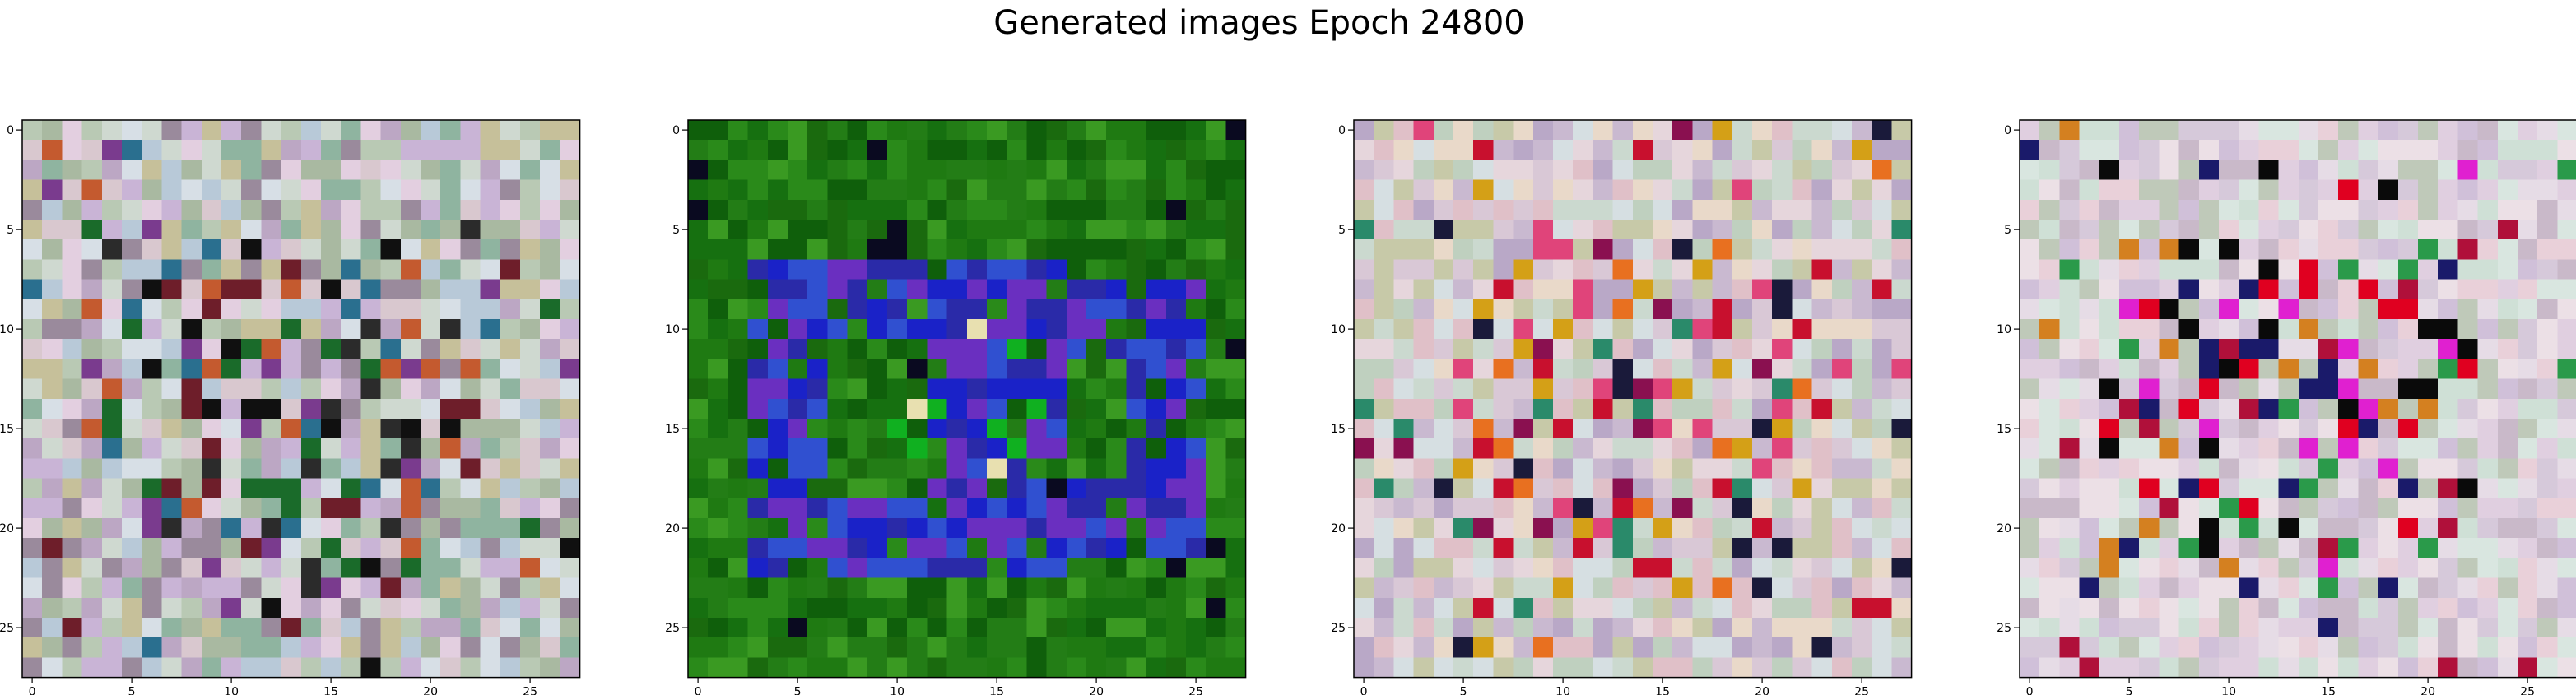  I want to click on x-tick-label: 25, so click(1861, 690).